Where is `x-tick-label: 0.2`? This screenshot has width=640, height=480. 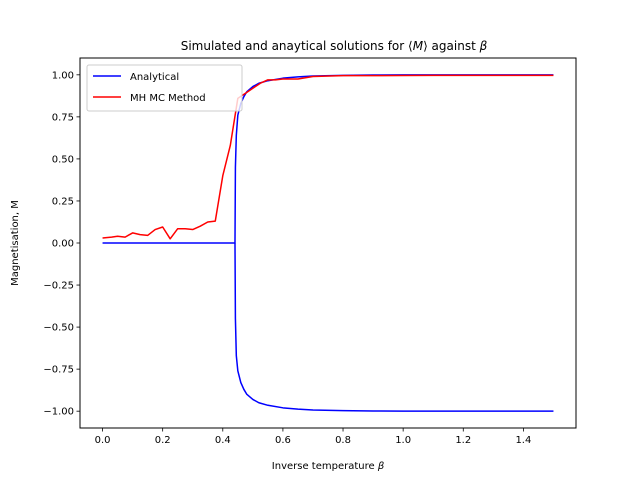
x-tick-label: 0.2 is located at coordinates (163, 440).